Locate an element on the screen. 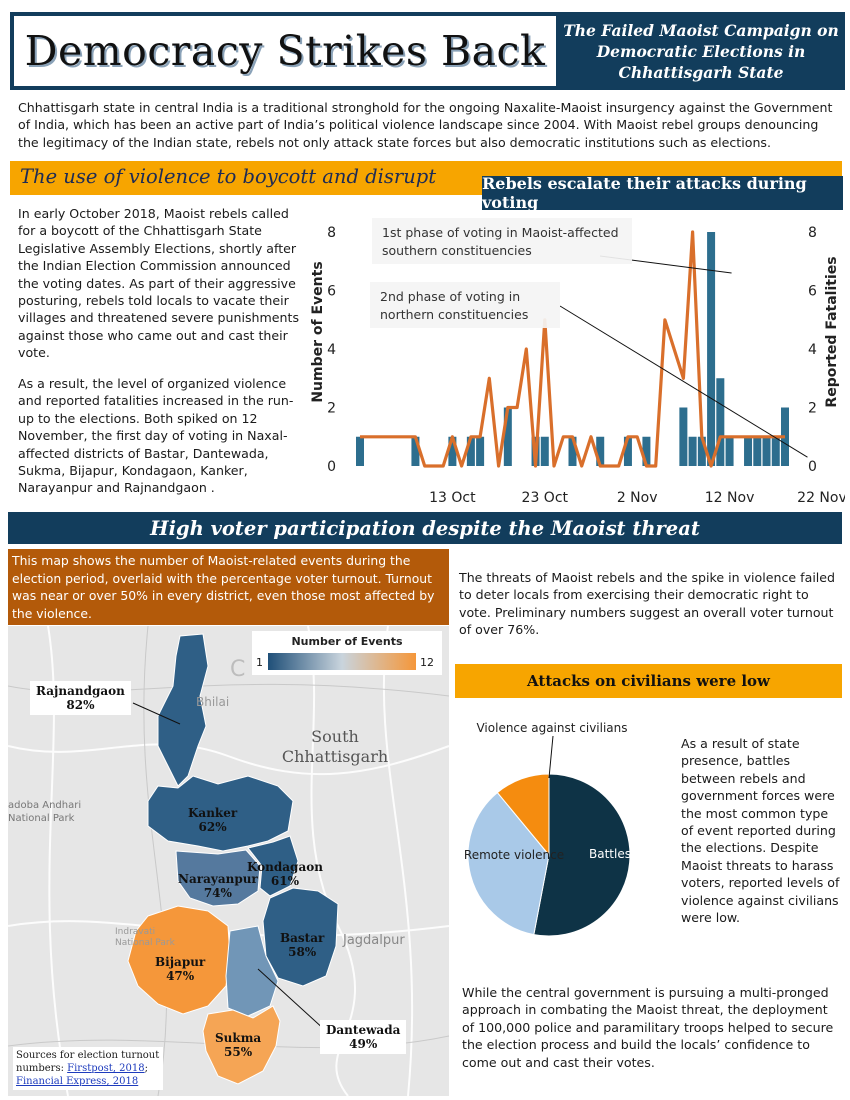 This screenshot has height=1100, width=850. chart-line-group is located at coordinates (572, 349).